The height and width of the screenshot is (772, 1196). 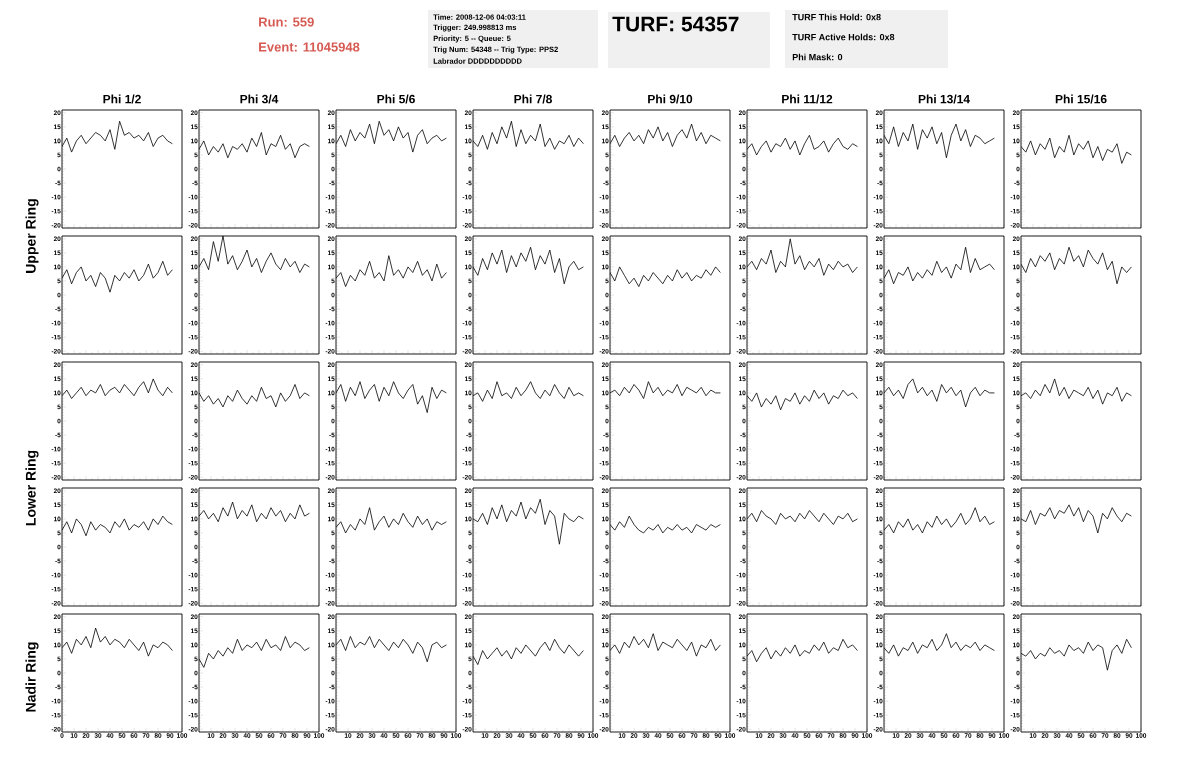 What do you see at coordinates (32, 236) in the screenshot?
I see `text: Upper Ring` at bounding box center [32, 236].